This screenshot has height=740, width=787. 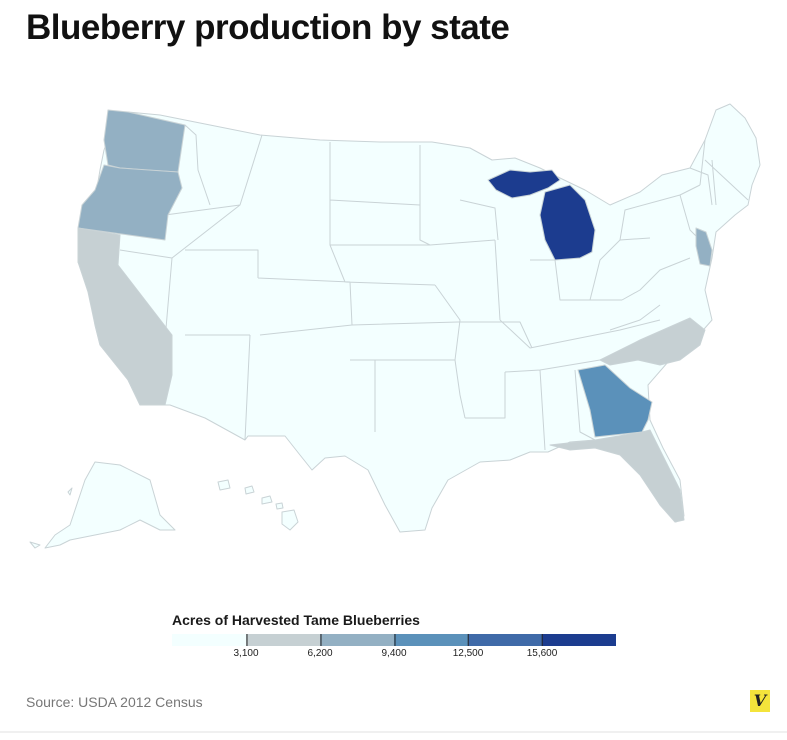 What do you see at coordinates (258, 505) in the screenshot?
I see `state-hawaii` at bounding box center [258, 505].